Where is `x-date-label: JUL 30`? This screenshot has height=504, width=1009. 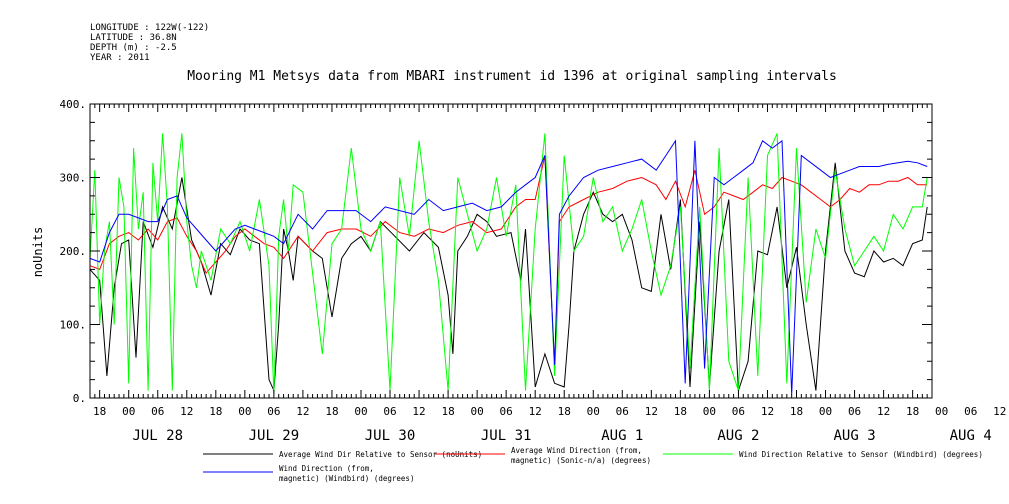
x-date-label: JUL 30 is located at coordinates (390, 436).